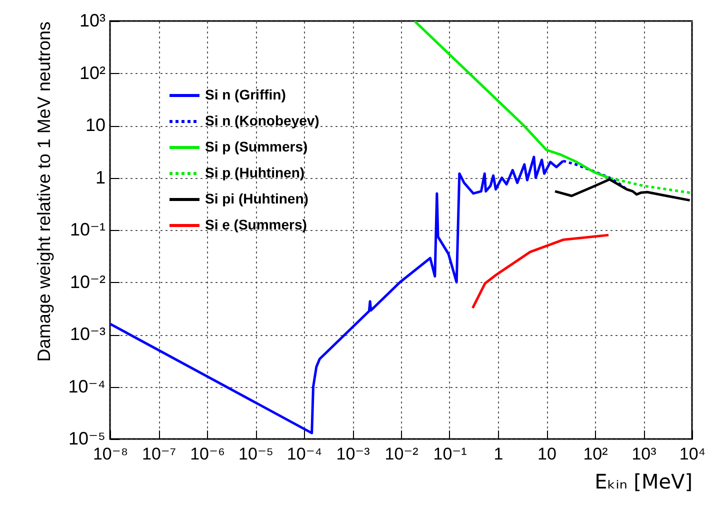 This screenshot has width=711, height=514. Describe the element at coordinates (353, 454) in the screenshot. I see `x-tick-label: 10⁻³` at that location.